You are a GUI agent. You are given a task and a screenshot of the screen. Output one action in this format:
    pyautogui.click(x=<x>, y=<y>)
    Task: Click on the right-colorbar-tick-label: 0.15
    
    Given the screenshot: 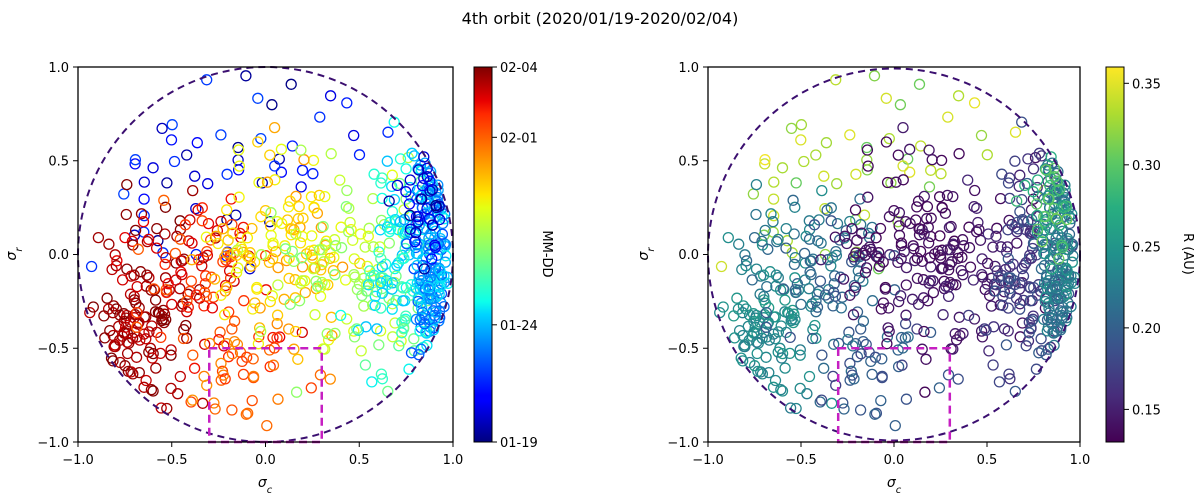 What is the action you would take?
    pyautogui.click(x=1146, y=410)
    